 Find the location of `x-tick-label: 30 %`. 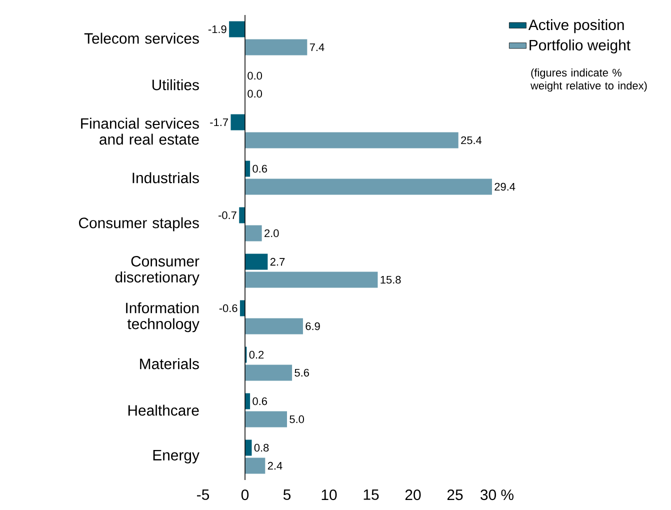

x-tick-label: 30 % is located at coordinates (497, 495).